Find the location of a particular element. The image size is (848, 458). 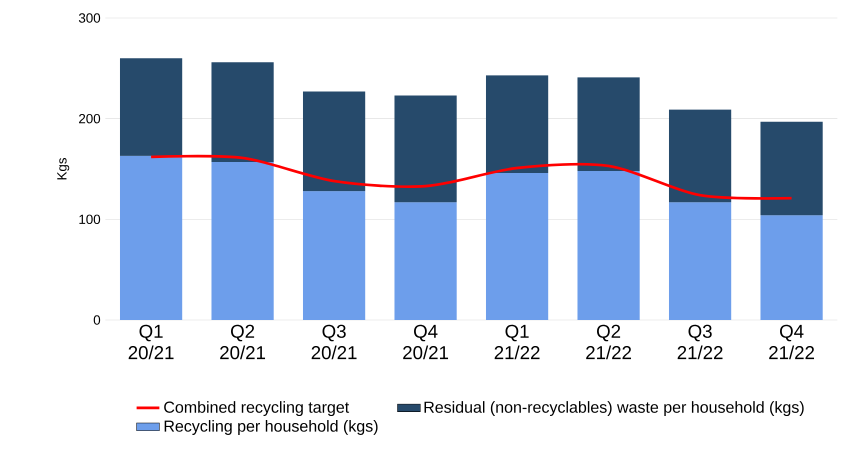

y-tick-label: 0 is located at coordinates (97, 320).